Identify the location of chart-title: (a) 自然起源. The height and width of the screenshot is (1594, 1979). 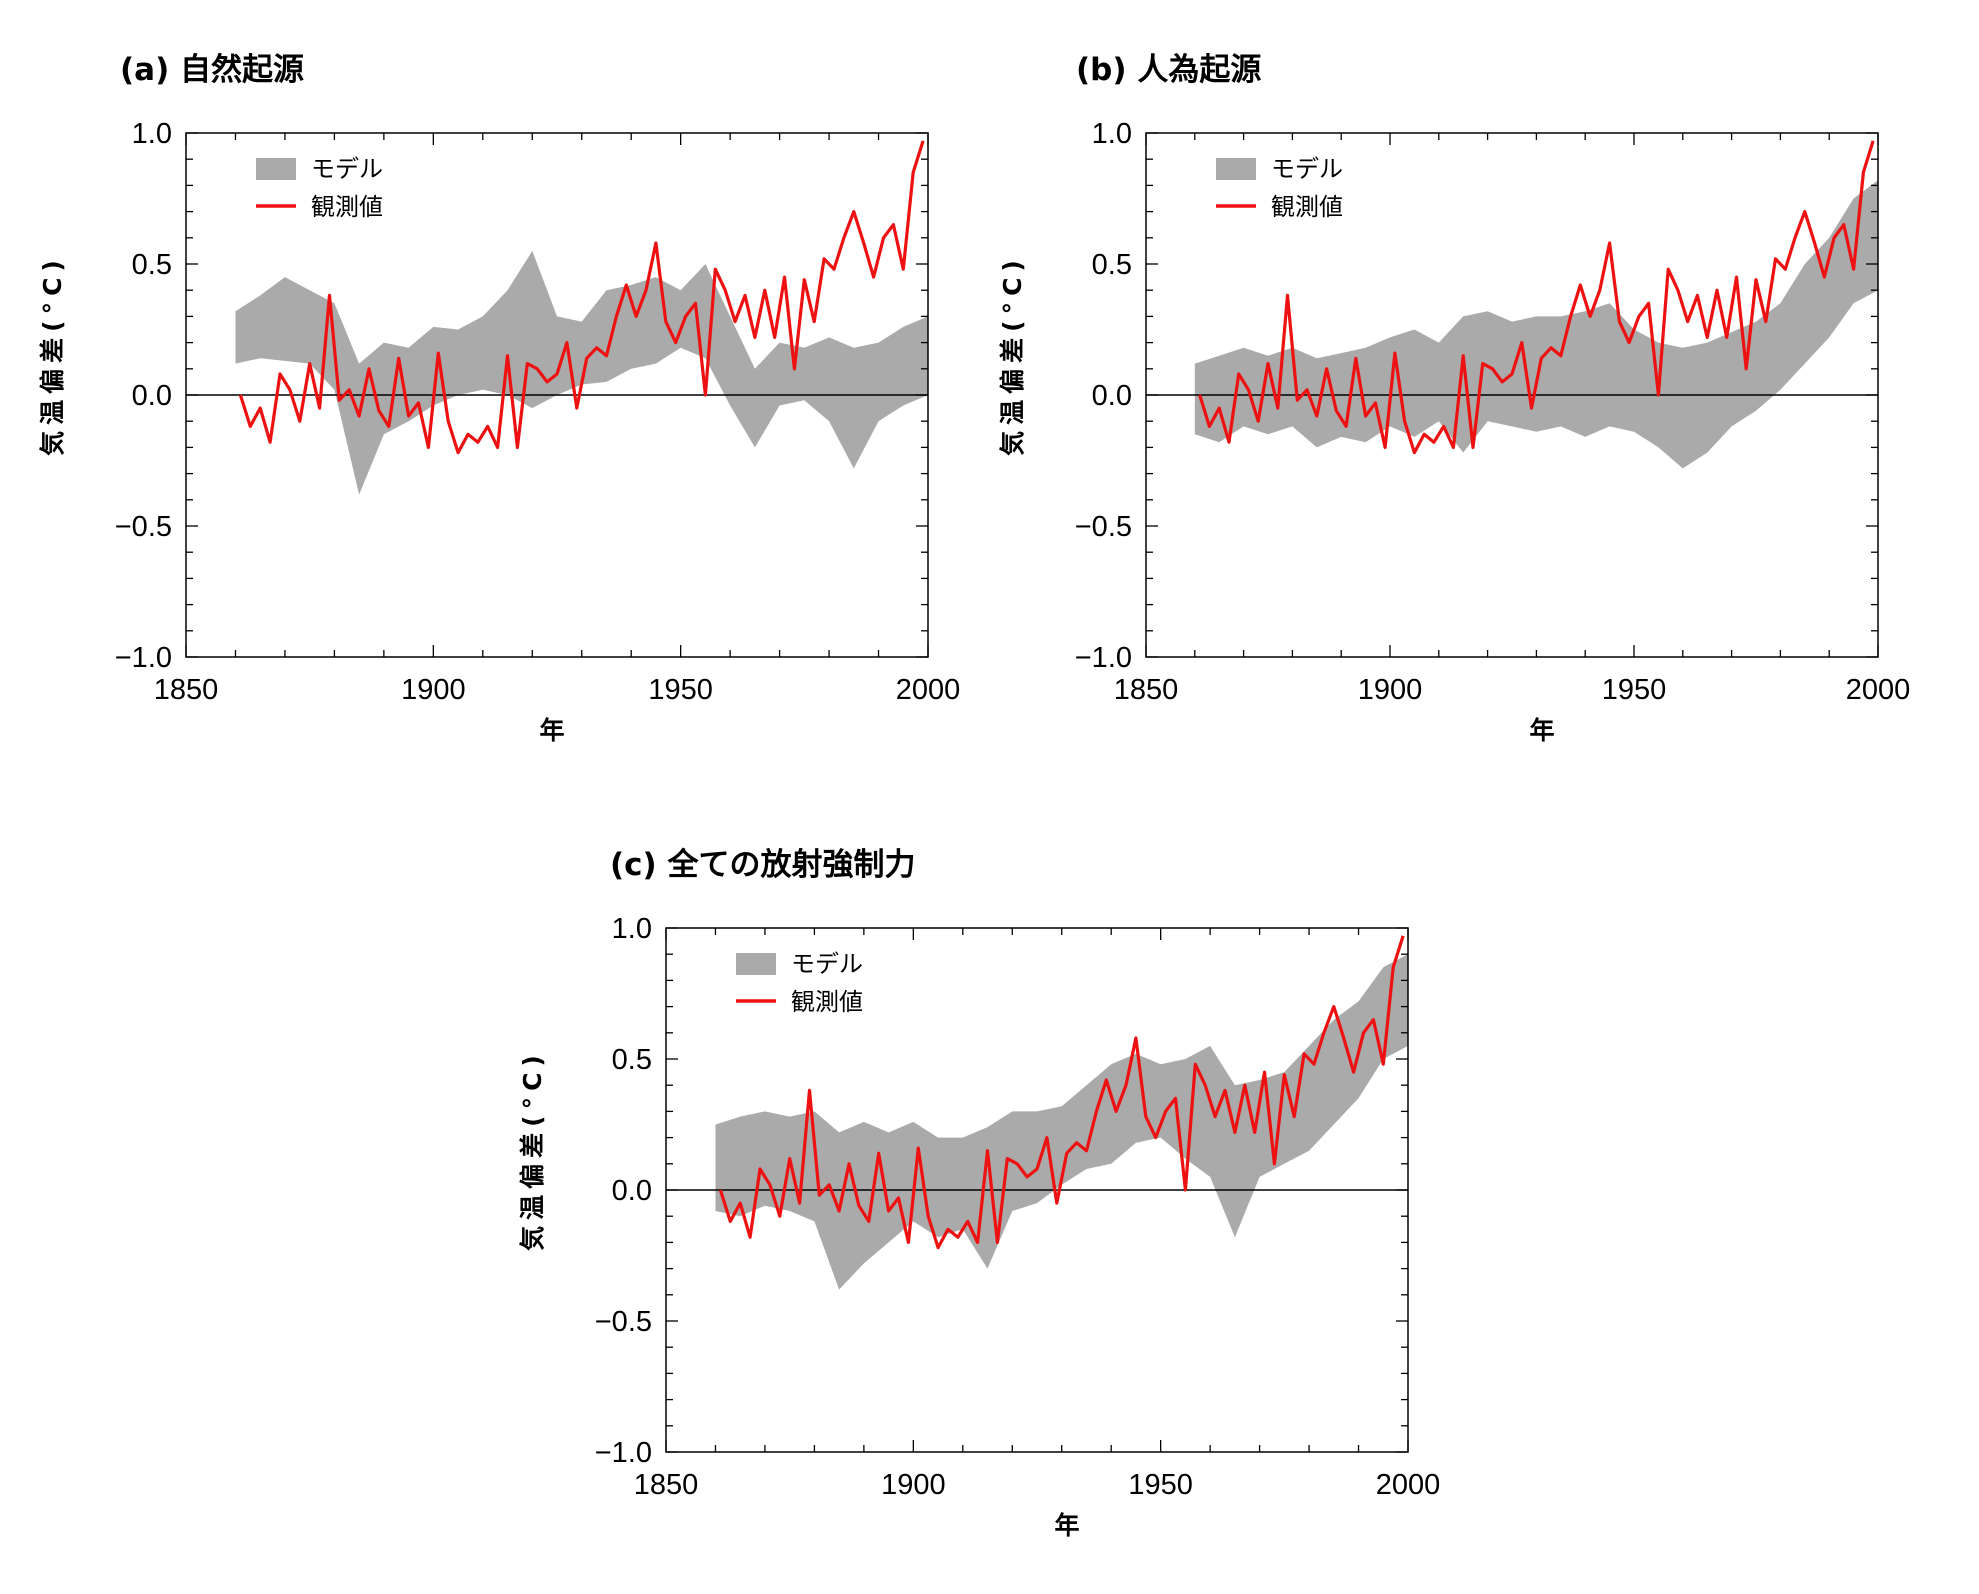
(212, 70).